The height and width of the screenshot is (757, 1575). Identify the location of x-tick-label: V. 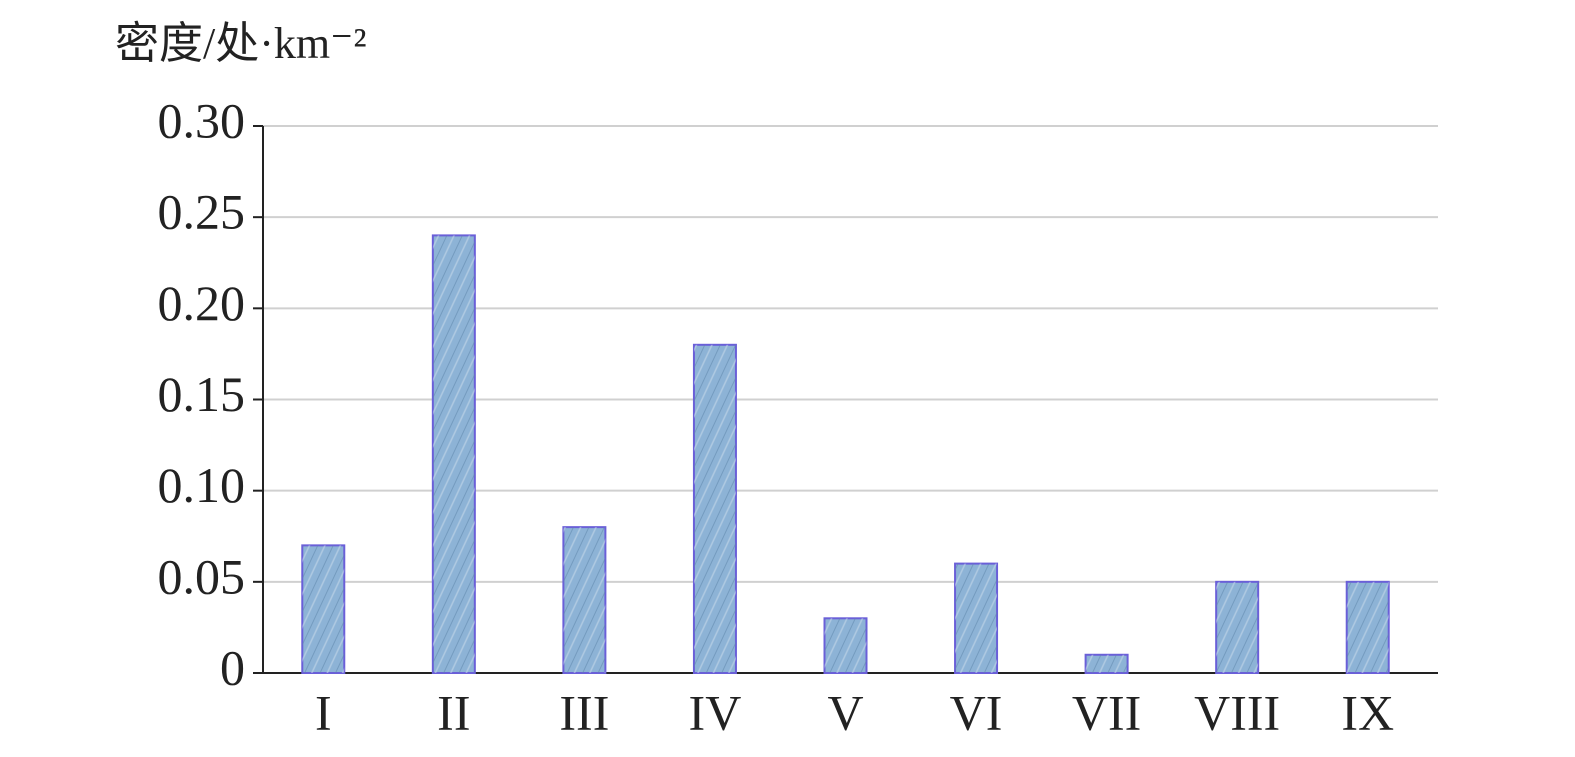
(845, 712).